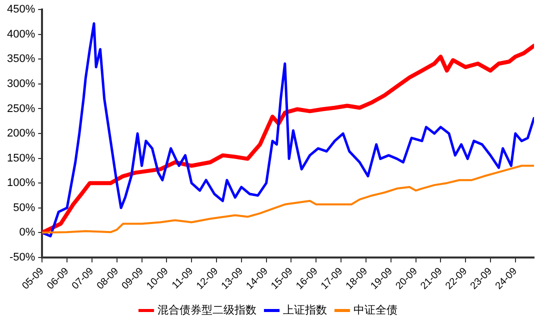 The image size is (550, 330). Describe the element at coordinates (21, 10) in the screenshot. I see `y-tick-label: 450%` at that location.